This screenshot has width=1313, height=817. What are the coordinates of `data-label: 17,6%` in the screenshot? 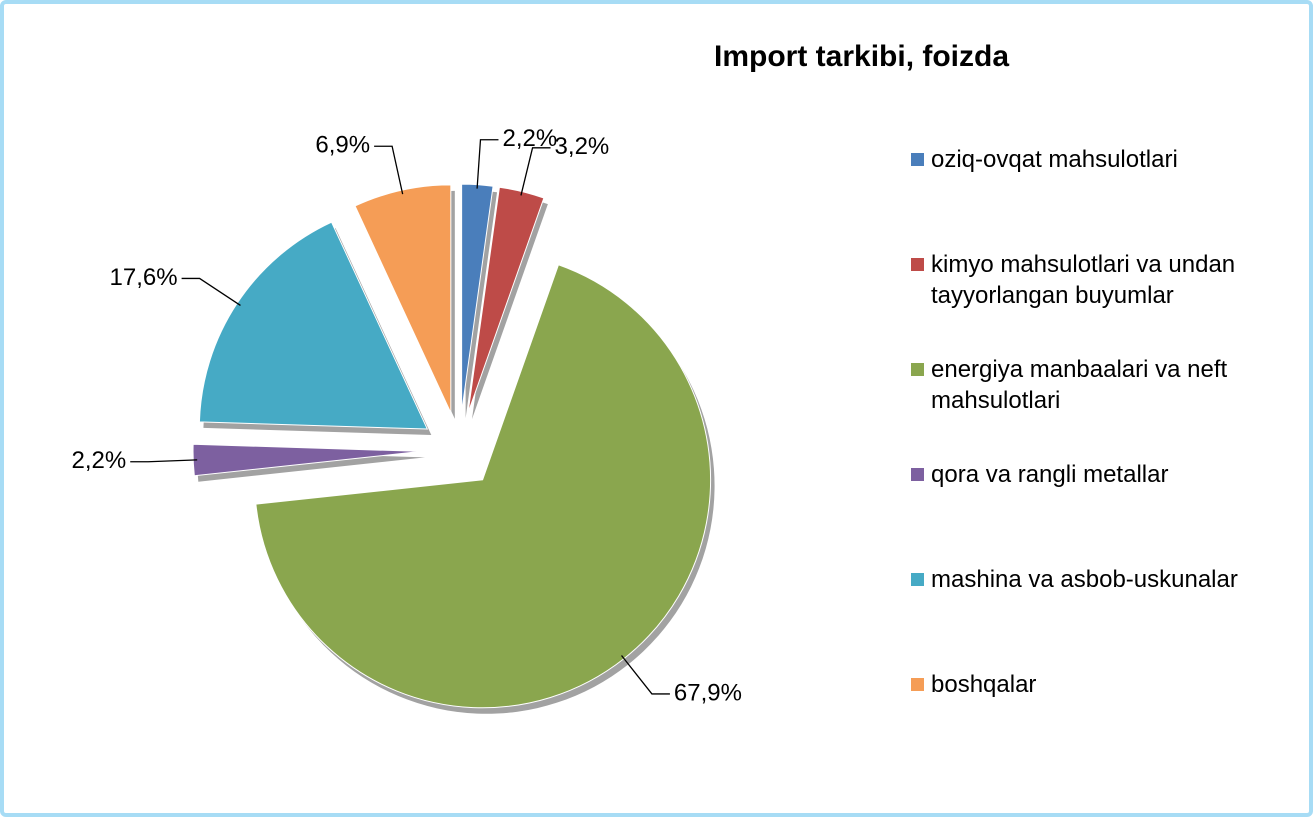 It's located at (144, 277).